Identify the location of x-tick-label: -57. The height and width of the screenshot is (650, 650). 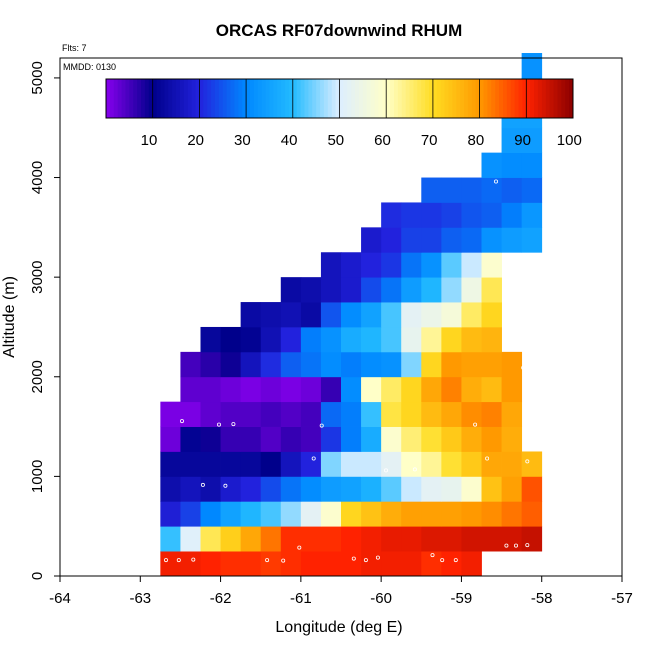
(622, 598).